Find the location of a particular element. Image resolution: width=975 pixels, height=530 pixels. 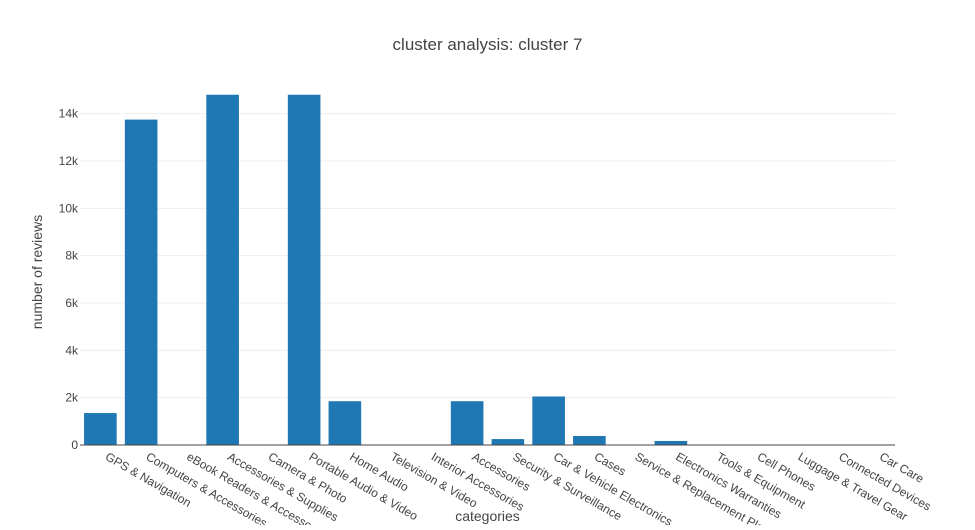

chart-title: cluster analysis: cluster 7 is located at coordinates (488, 44).